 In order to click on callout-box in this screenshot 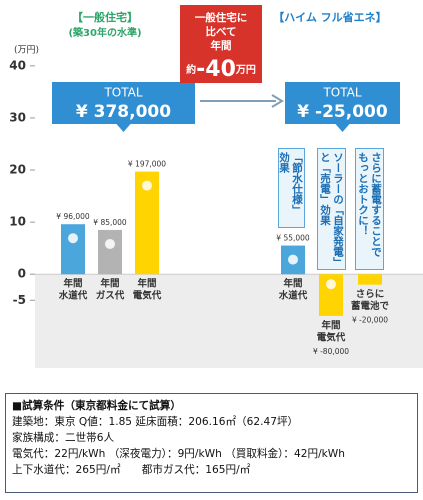, I will do `click(221, 44)`.